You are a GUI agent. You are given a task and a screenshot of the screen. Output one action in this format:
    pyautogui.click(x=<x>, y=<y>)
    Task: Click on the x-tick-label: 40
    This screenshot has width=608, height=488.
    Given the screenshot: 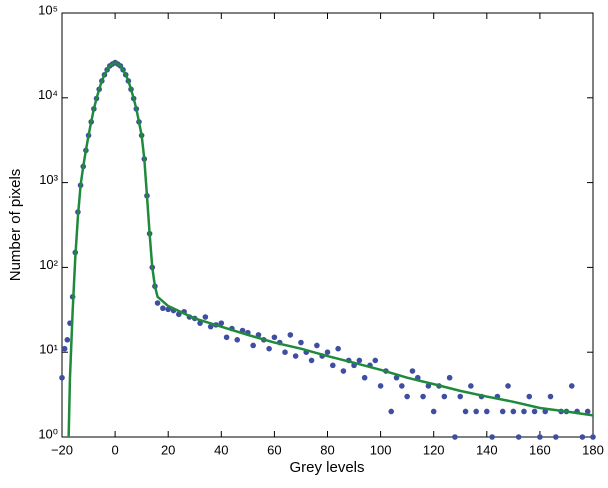 What is the action you would take?
    pyautogui.click(x=221, y=449)
    